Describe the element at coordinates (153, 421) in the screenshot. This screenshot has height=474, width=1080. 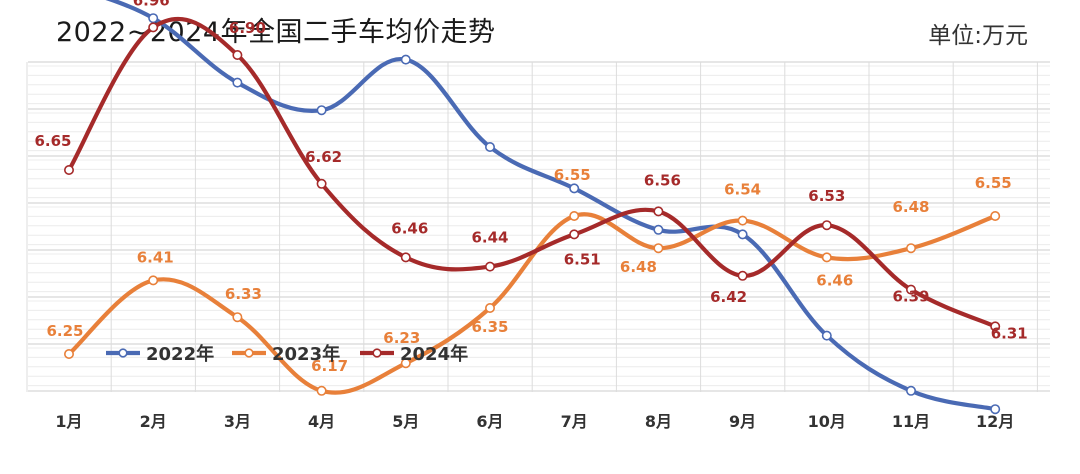
I see `x-tick-label: 2月` at that location.